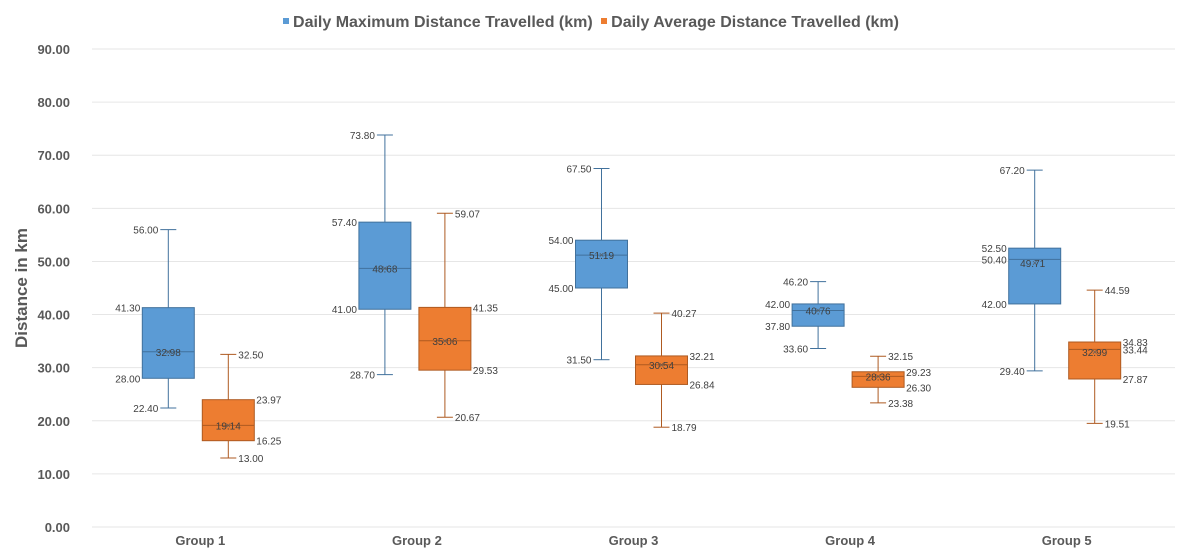  Describe the element at coordinates (675, 371) in the screenshot. I see `box-average: × 40.27 32.21 26.84 18.79 30.54` at that location.